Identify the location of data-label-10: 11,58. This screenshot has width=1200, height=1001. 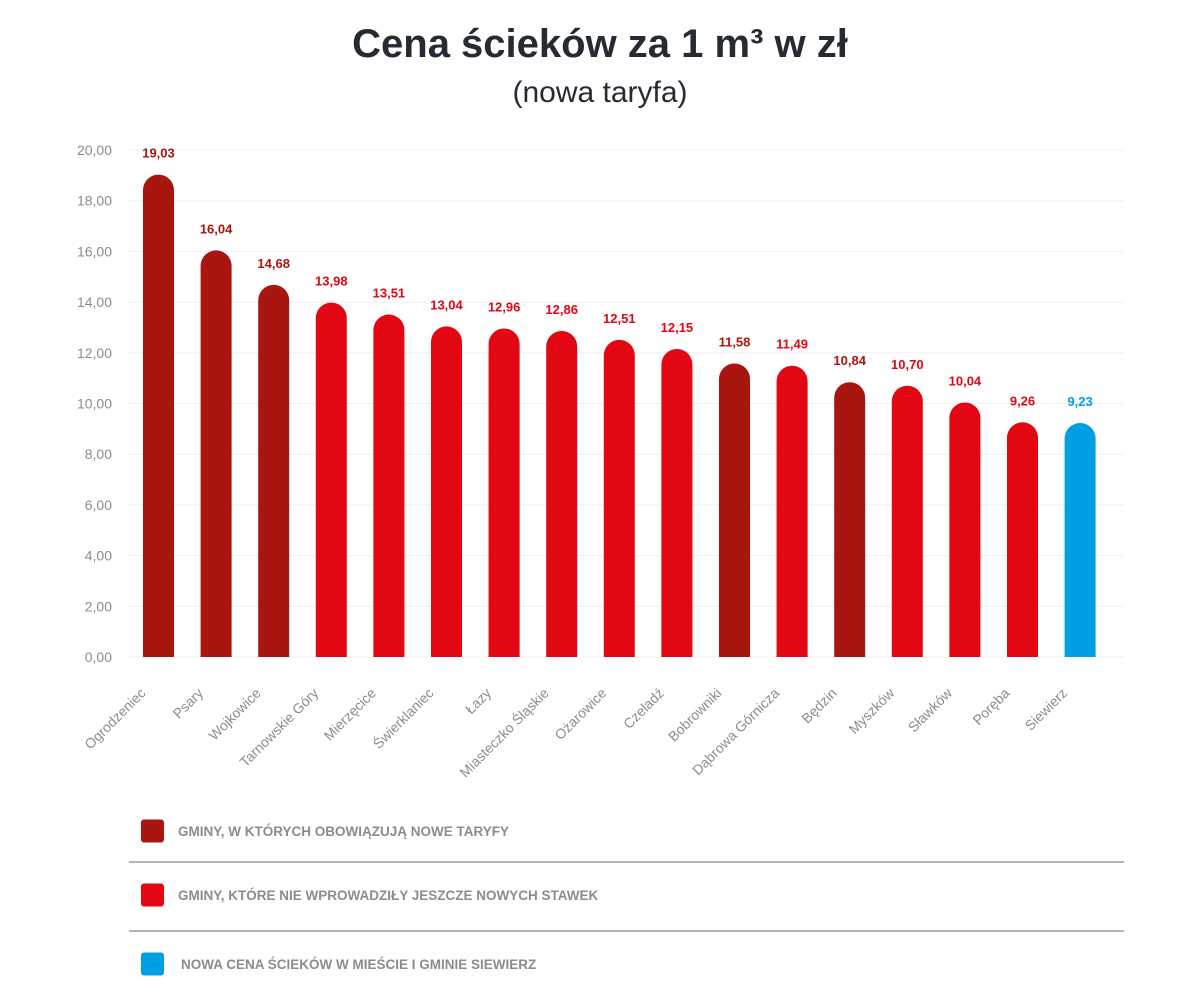
(735, 341).